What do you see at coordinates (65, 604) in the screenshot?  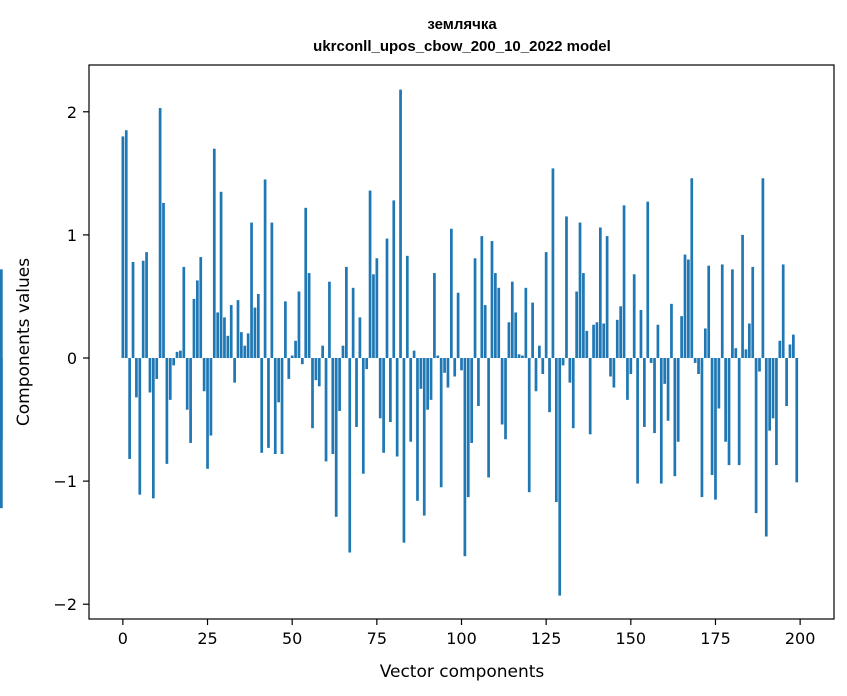 I see `y-tick-label: −2` at bounding box center [65, 604].